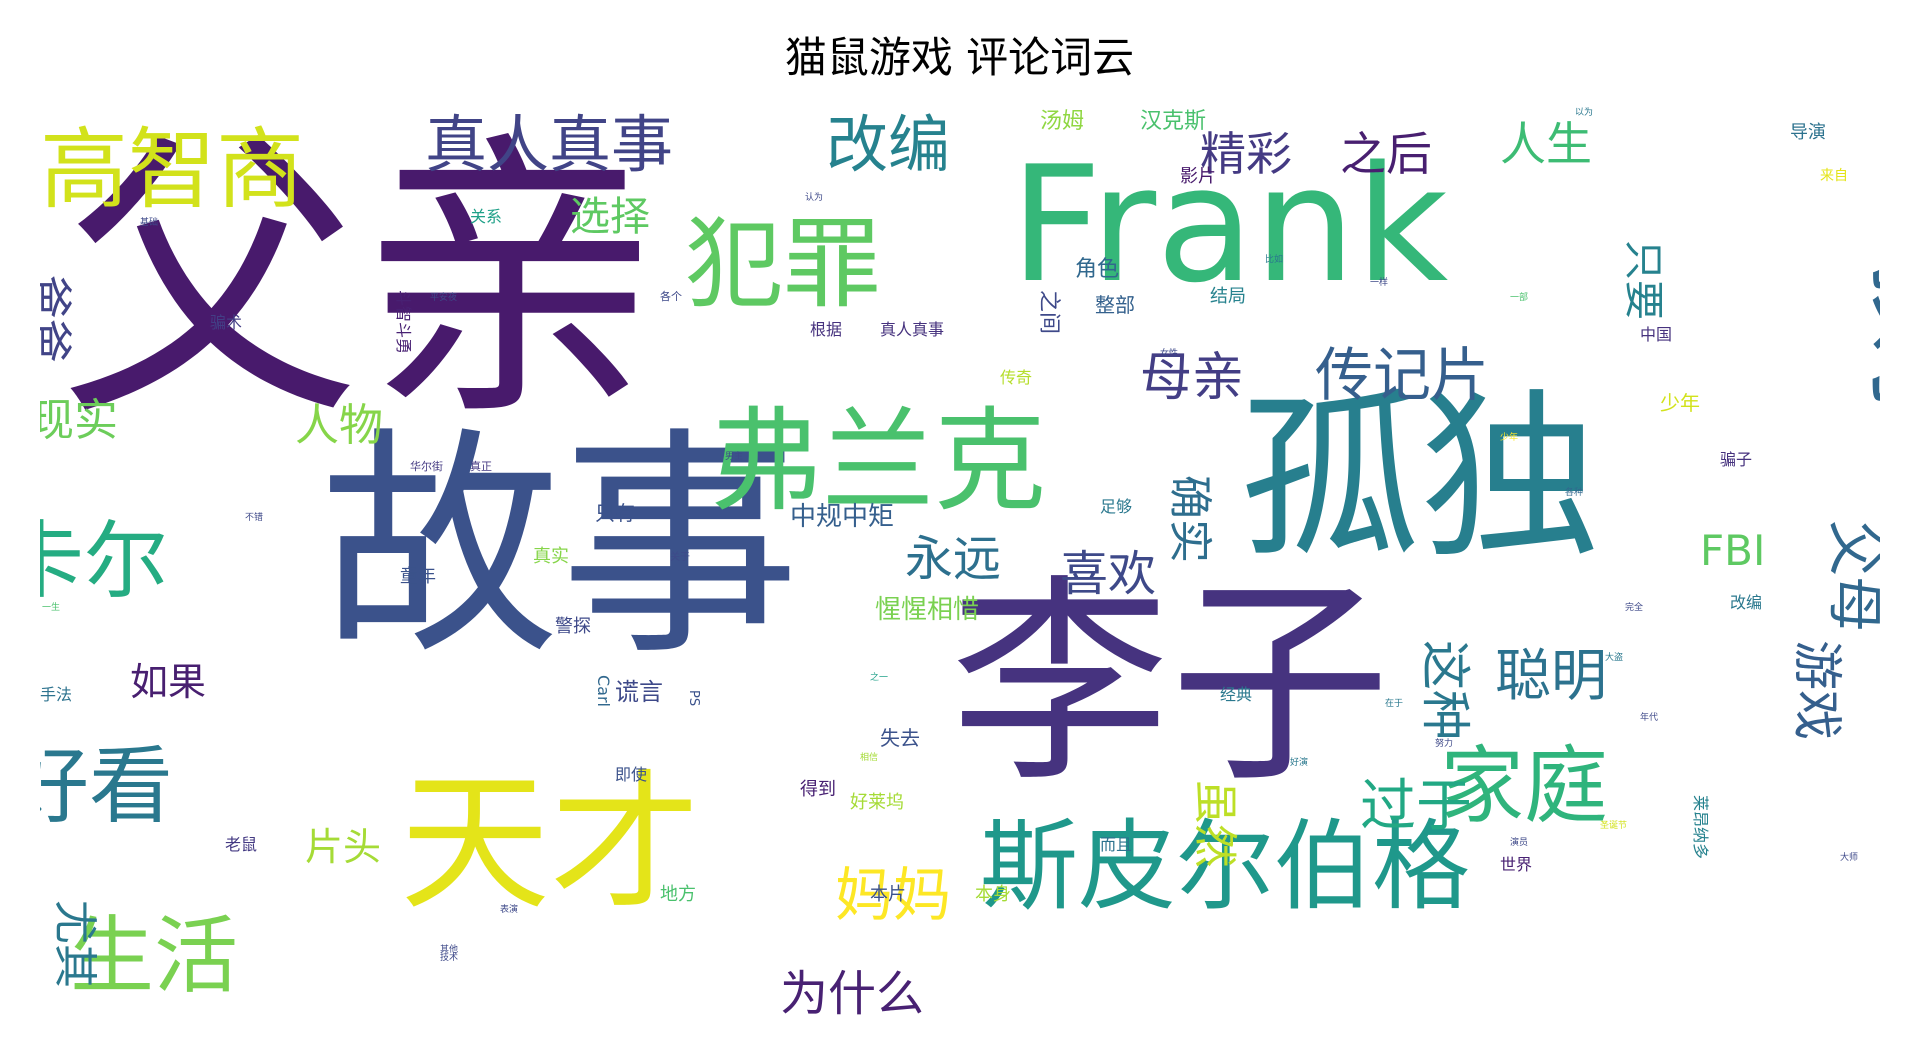 The height and width of the screenshot is (1055, 1919). Describe the element at coordinates (818, 789) in the screenshot. I see `word-72: 得到` at that location.